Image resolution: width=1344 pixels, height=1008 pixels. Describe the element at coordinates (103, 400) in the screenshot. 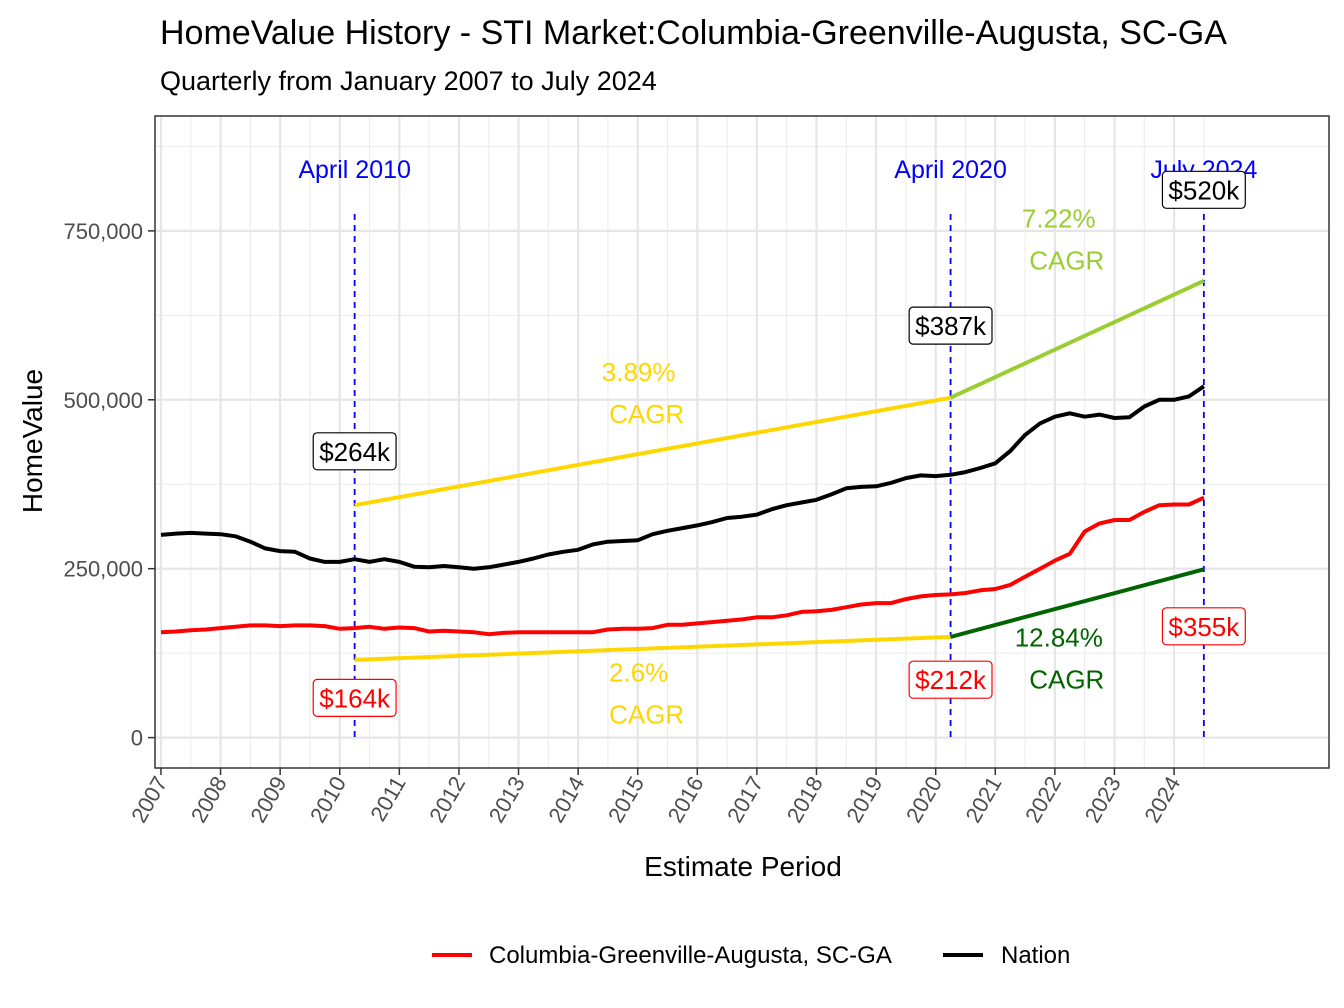

I see `y-tick-label: 500,000` at that location.